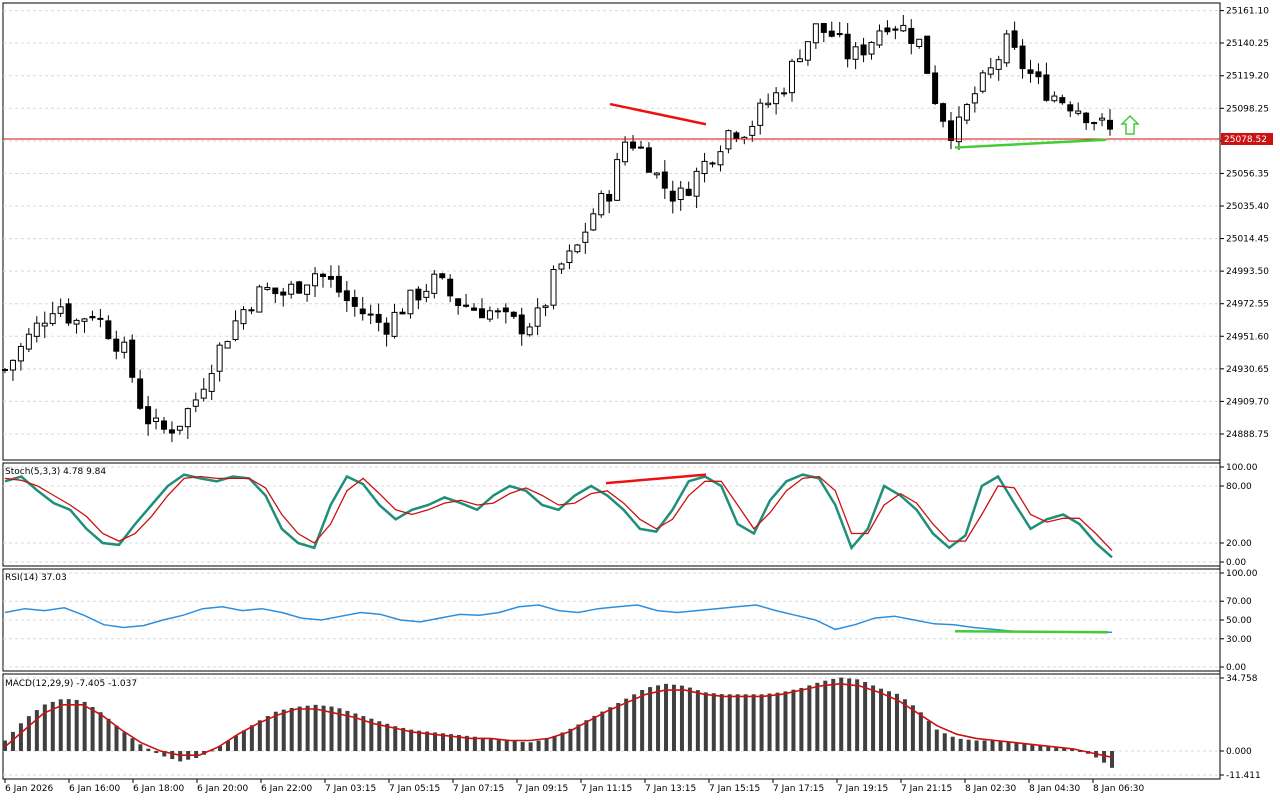  I want to click on rsi-tick-label: 0.00, so click(1236, 668).